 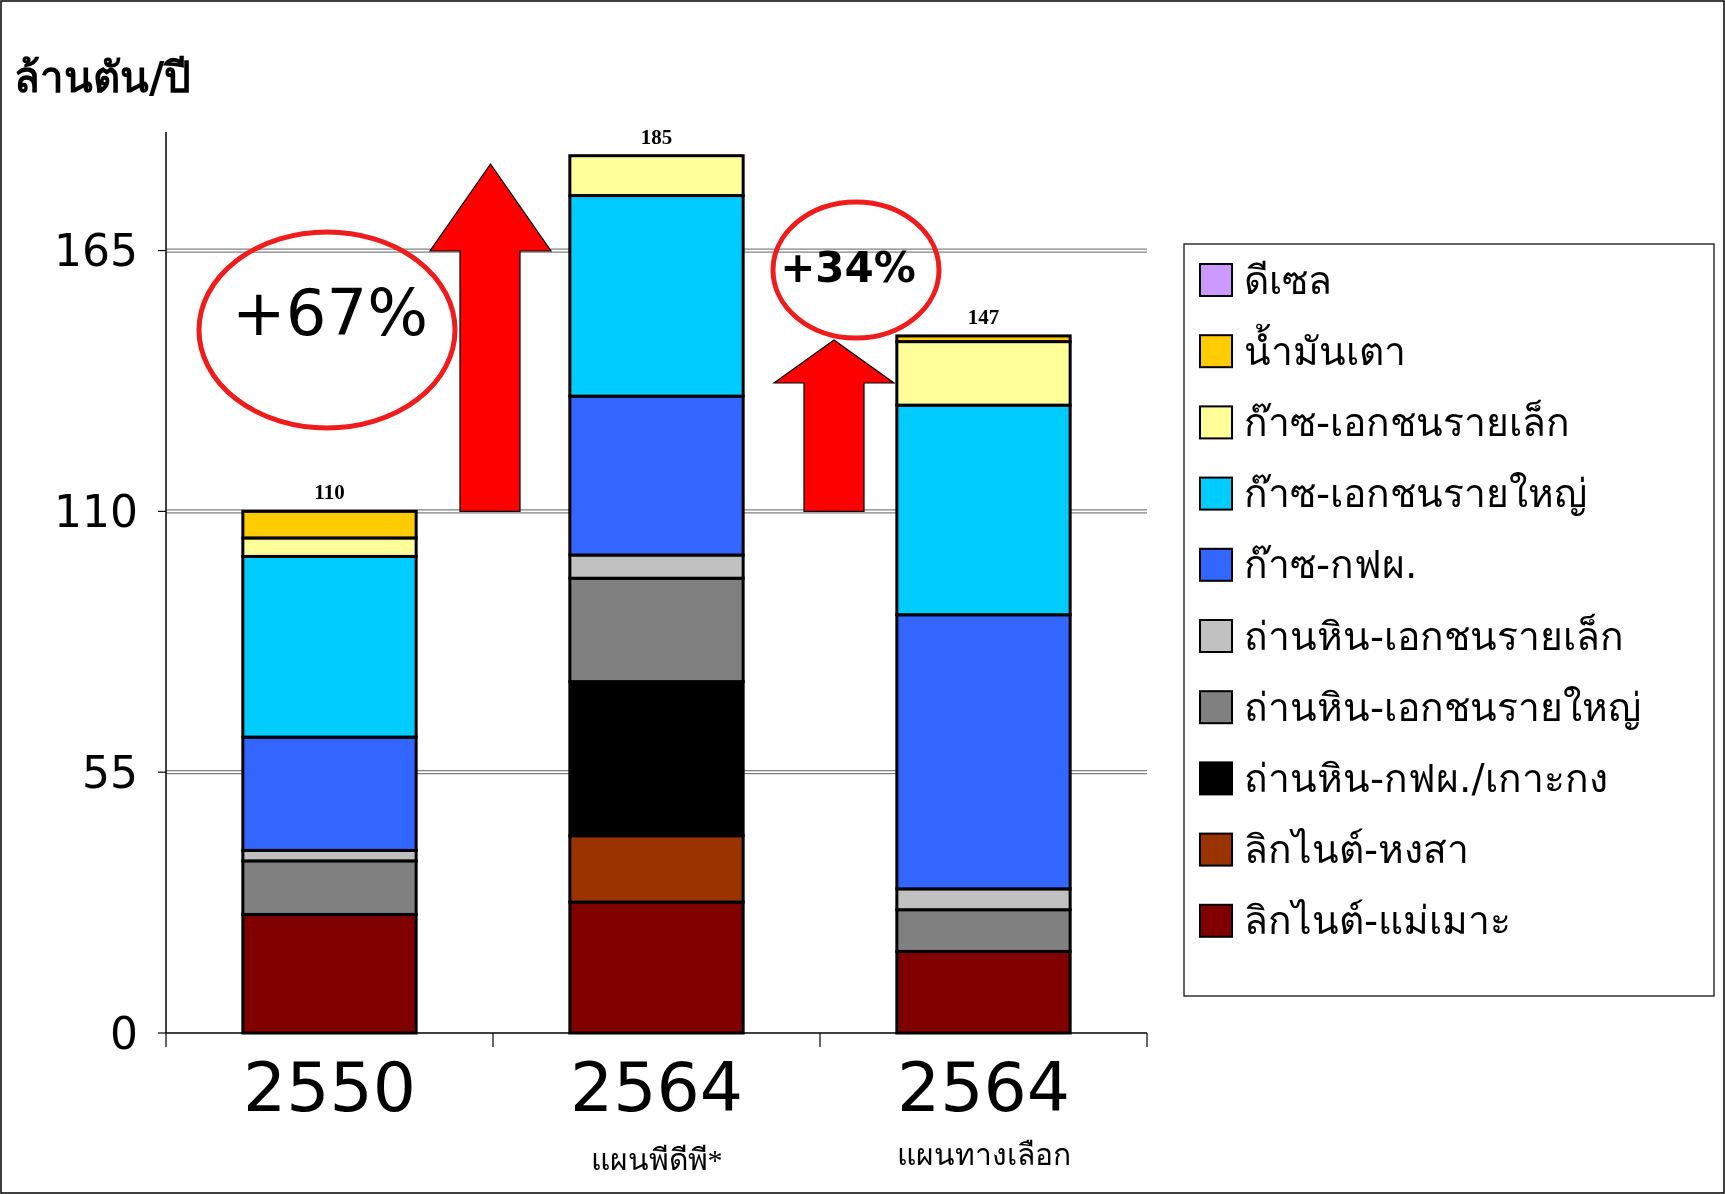 What do you see at coordinates (983, 1154) in the screenshot?
I see `text: แผนทางเลือก` at bounding box center [983, 1154].